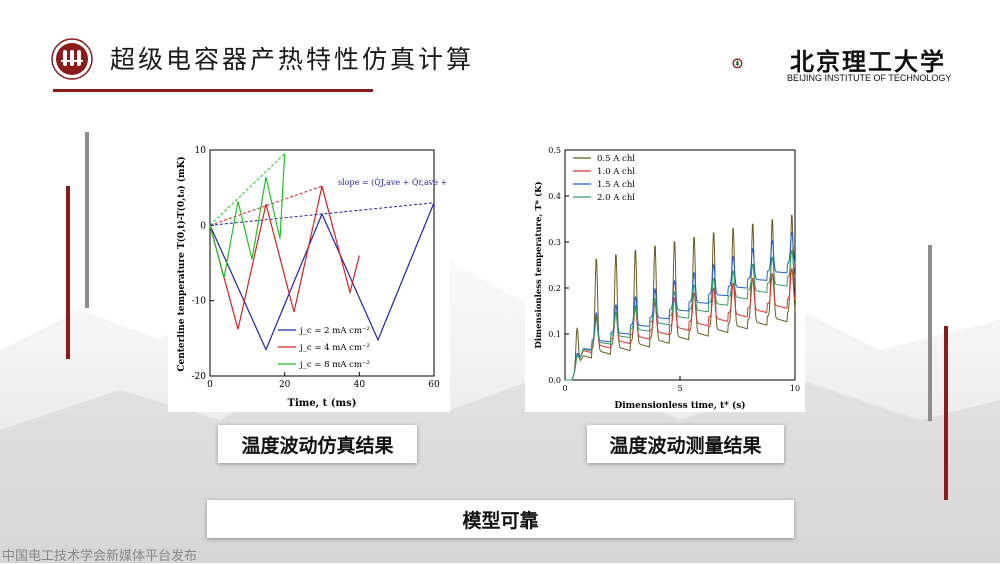  Describe the element at coordinates (285, 385) in the screenshot. I see `chart1-xtick-label: 20` at that location.